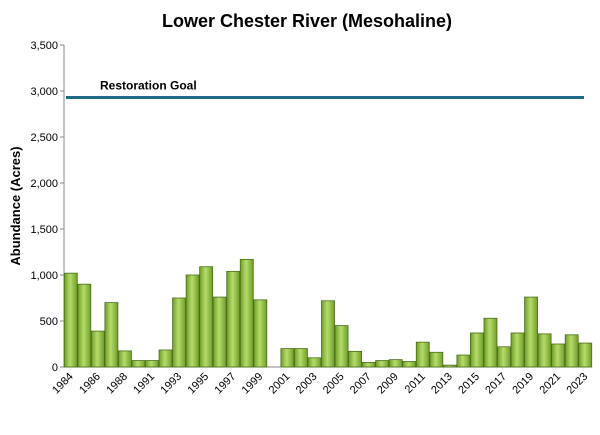 This screenshot has height=435, width=600. I want to click on x-tick-label: 1991, so click(144, 384).